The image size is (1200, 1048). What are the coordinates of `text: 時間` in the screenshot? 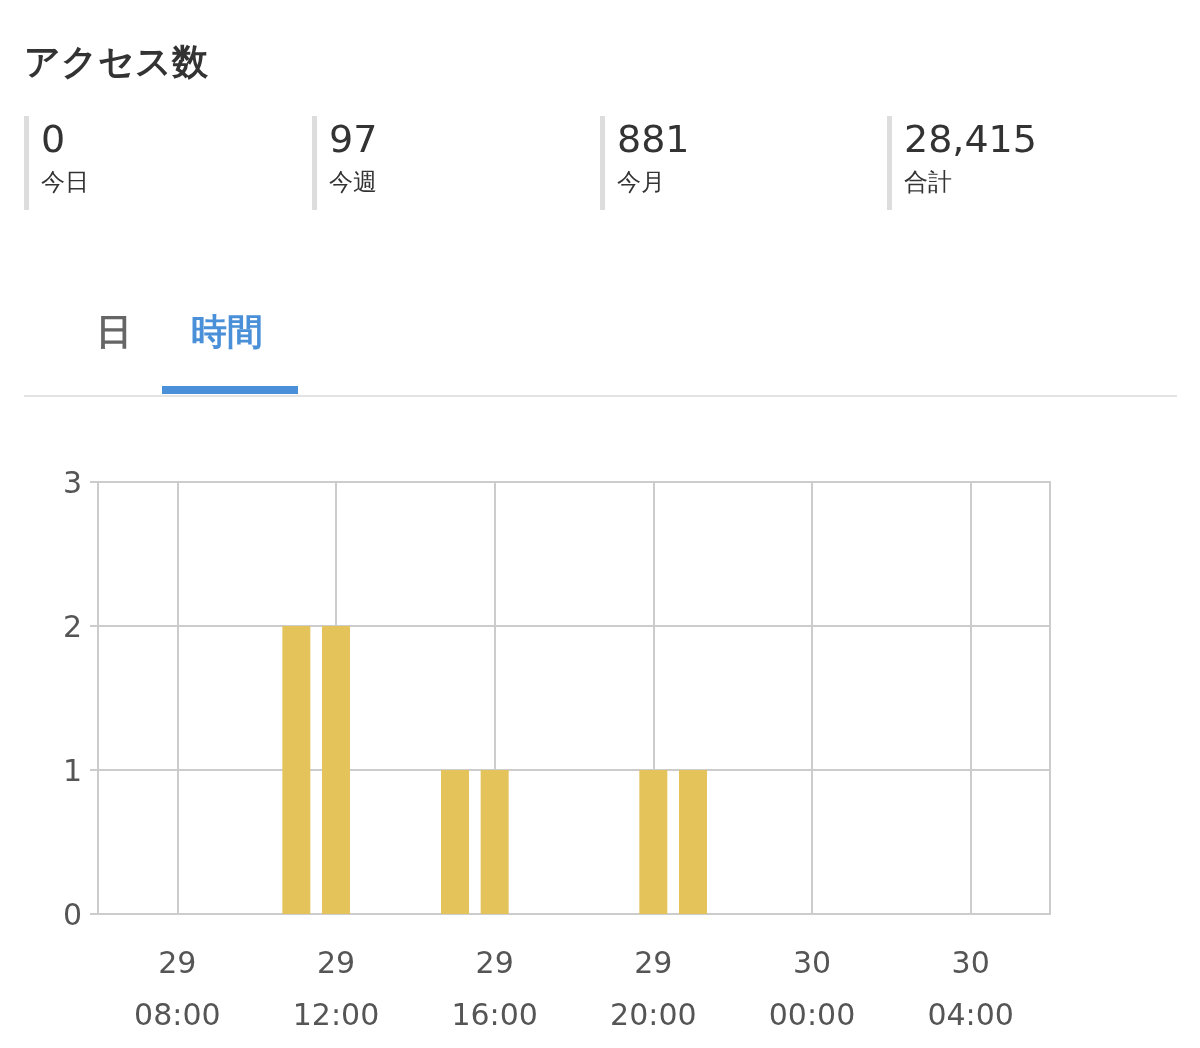 It's located at (227, 332).